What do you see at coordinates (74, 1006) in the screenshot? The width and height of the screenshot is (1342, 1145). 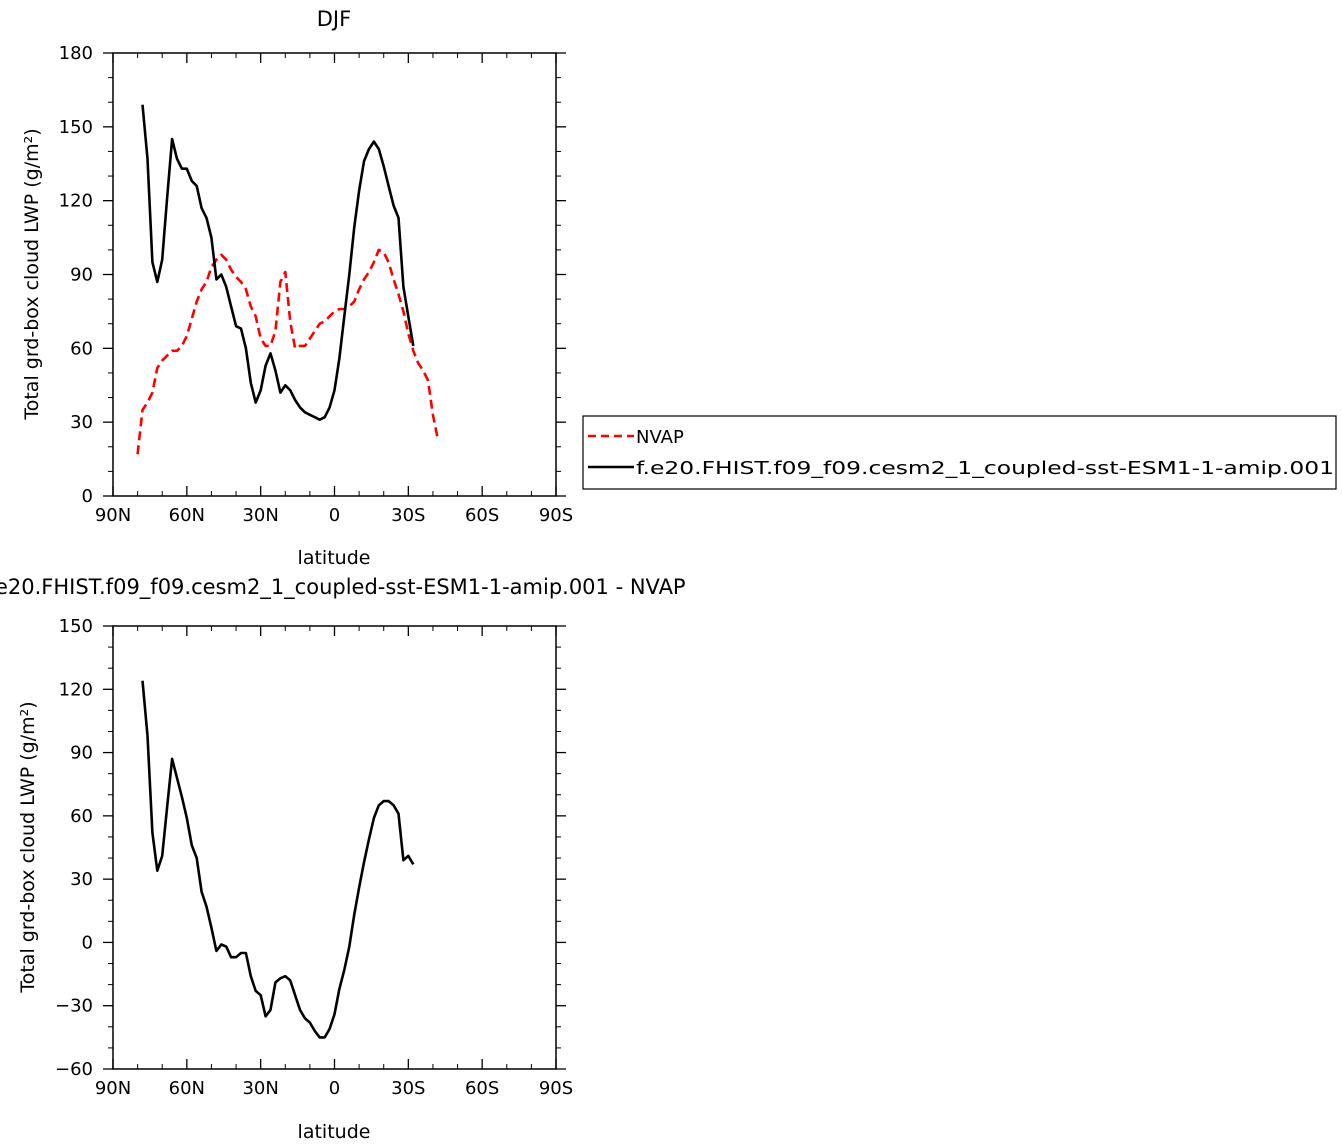 I see `y-tick-label: −30` at bounding box center [74, 1006].